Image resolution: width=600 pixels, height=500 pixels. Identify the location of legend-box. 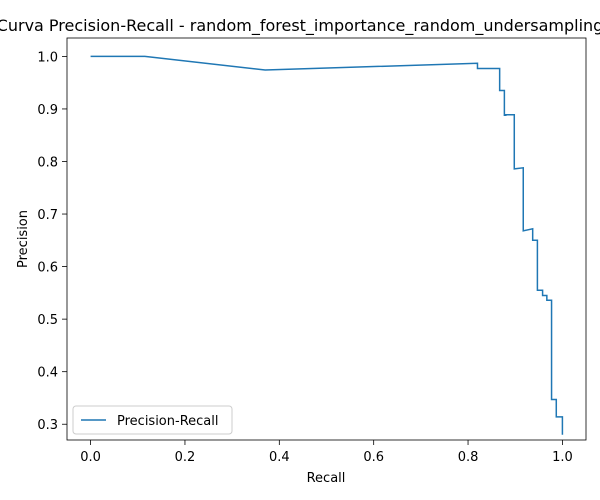
(152, 420).